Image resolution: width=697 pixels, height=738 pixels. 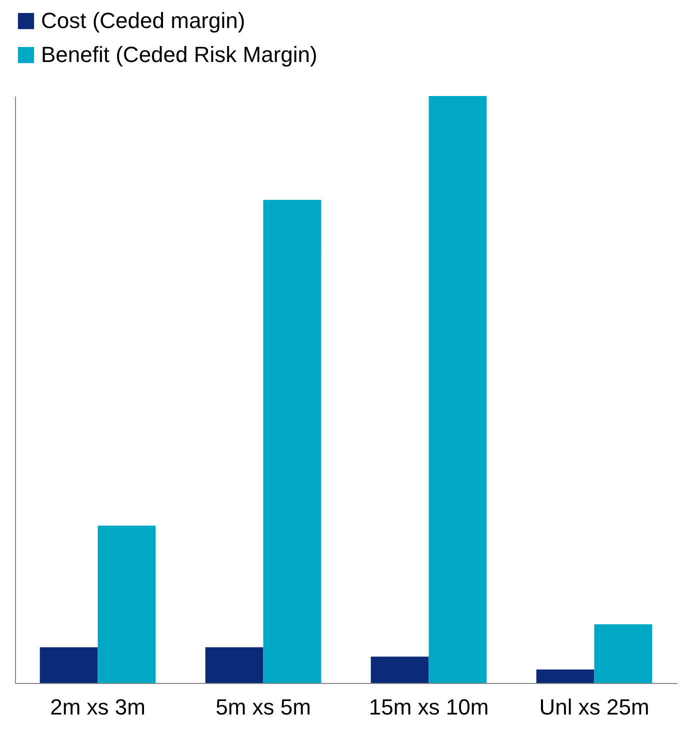 What do you see at coordinates (143, 20) in the screenshot?
I see `legend-label: Cost (Ceded margin)` at bounding box center [143, 20].